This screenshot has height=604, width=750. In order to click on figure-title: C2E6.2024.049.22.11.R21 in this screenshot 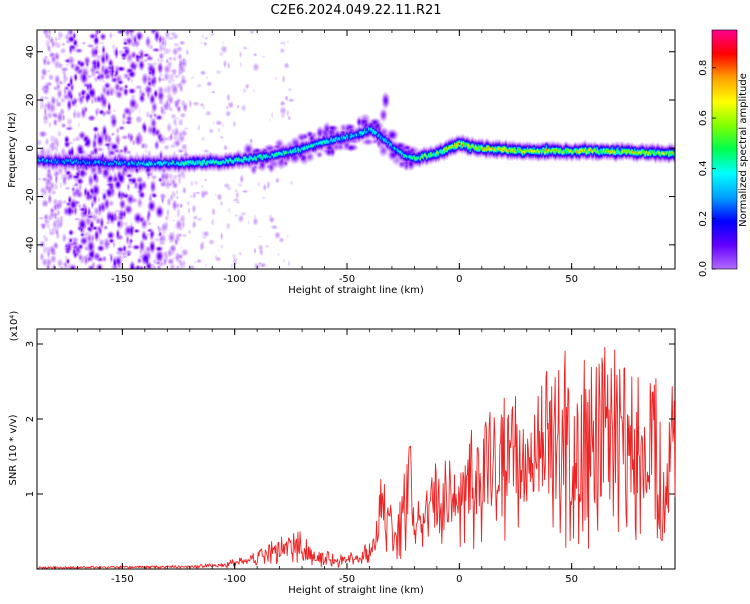, I will do `click(355, 10)`.